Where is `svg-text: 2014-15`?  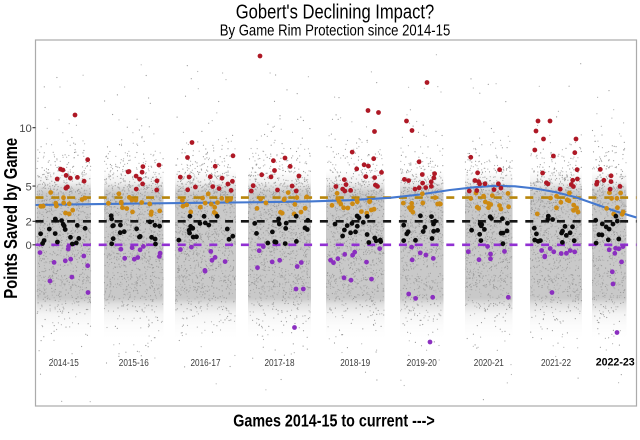
svg-text: 2014-15 is located at coordinates (64, 363).